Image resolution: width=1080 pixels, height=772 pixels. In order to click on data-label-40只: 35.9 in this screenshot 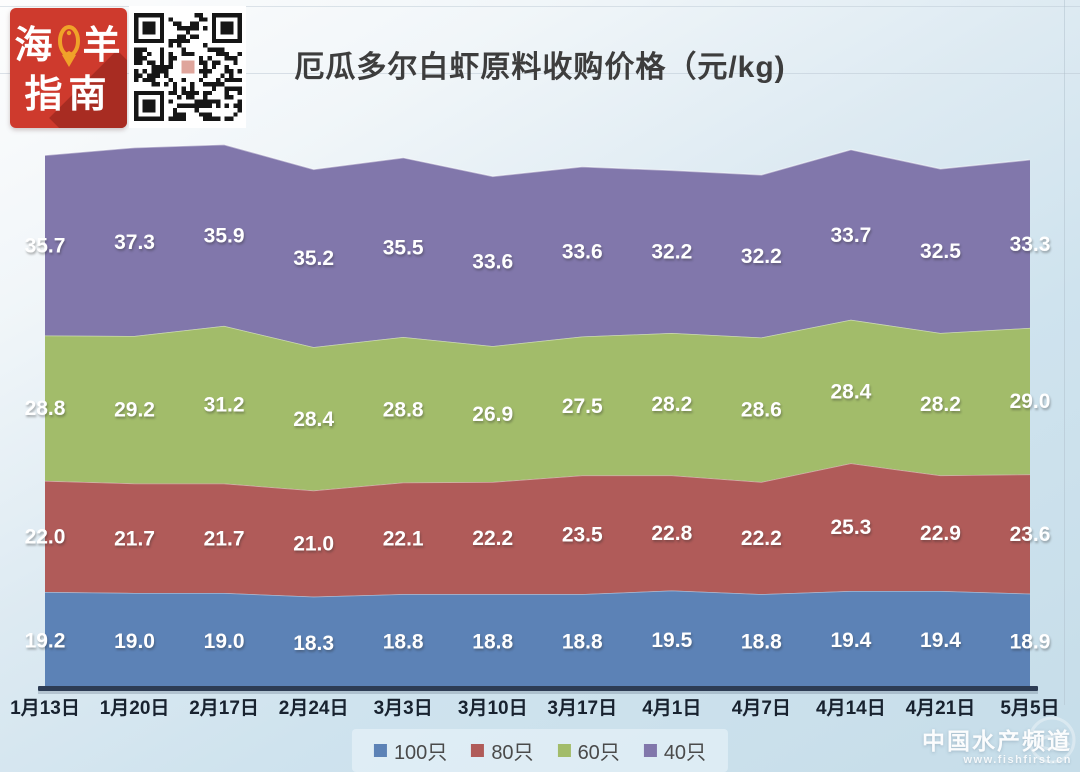, I will do `click(224, 235)`.